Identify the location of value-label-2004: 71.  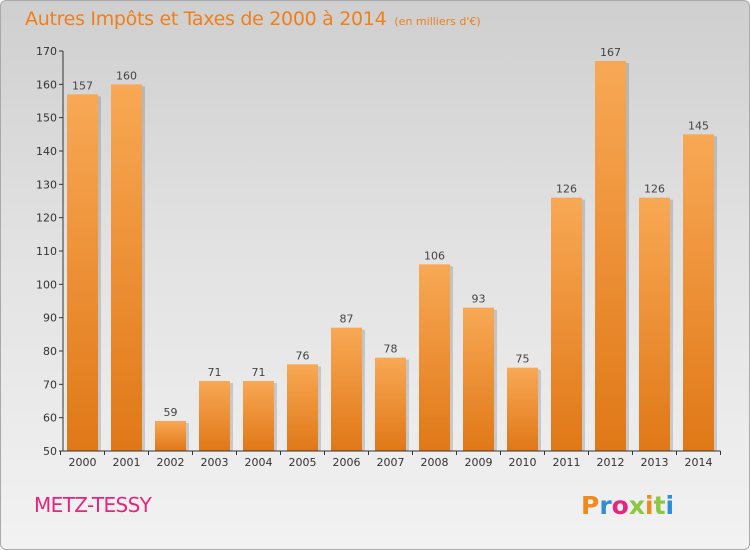
(259, 372).